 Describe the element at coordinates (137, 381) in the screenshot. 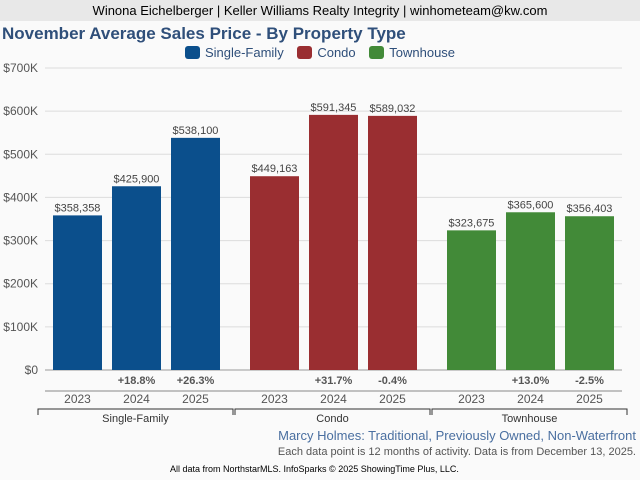

I see `change-label: +18.8%` at that location.